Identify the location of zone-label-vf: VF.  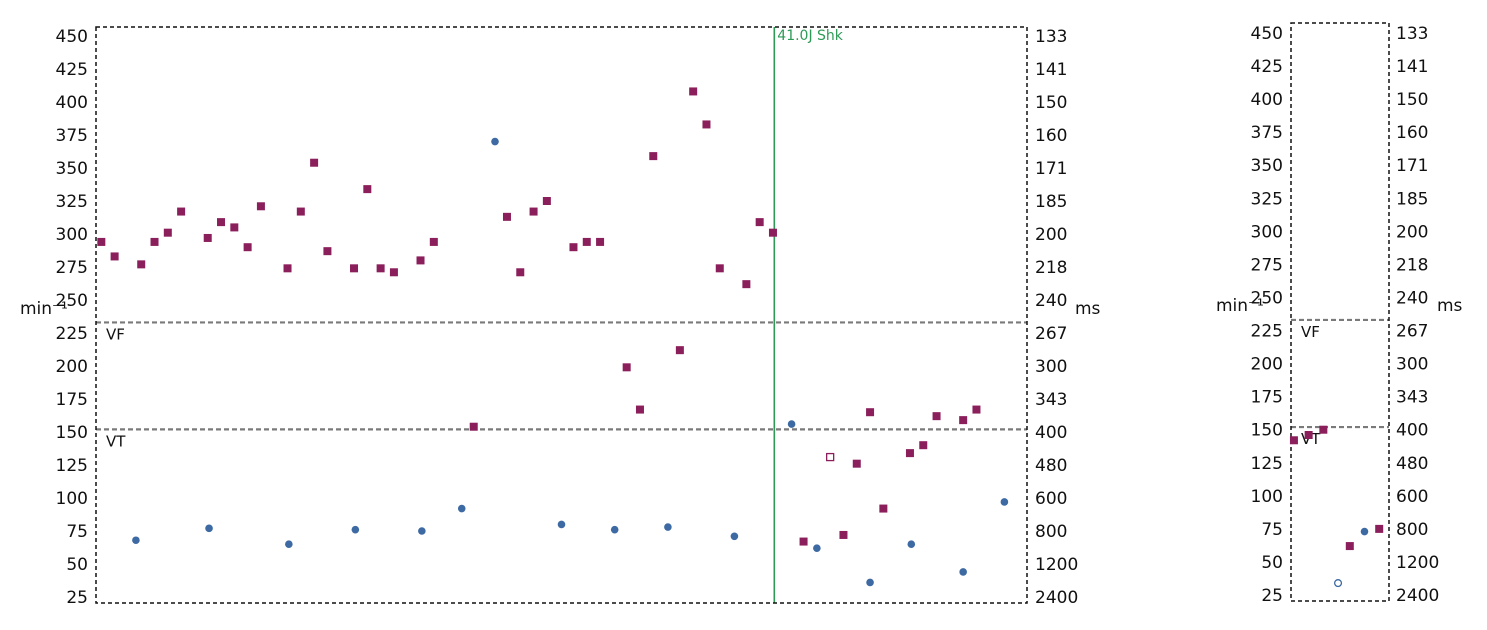
(1310, 332).